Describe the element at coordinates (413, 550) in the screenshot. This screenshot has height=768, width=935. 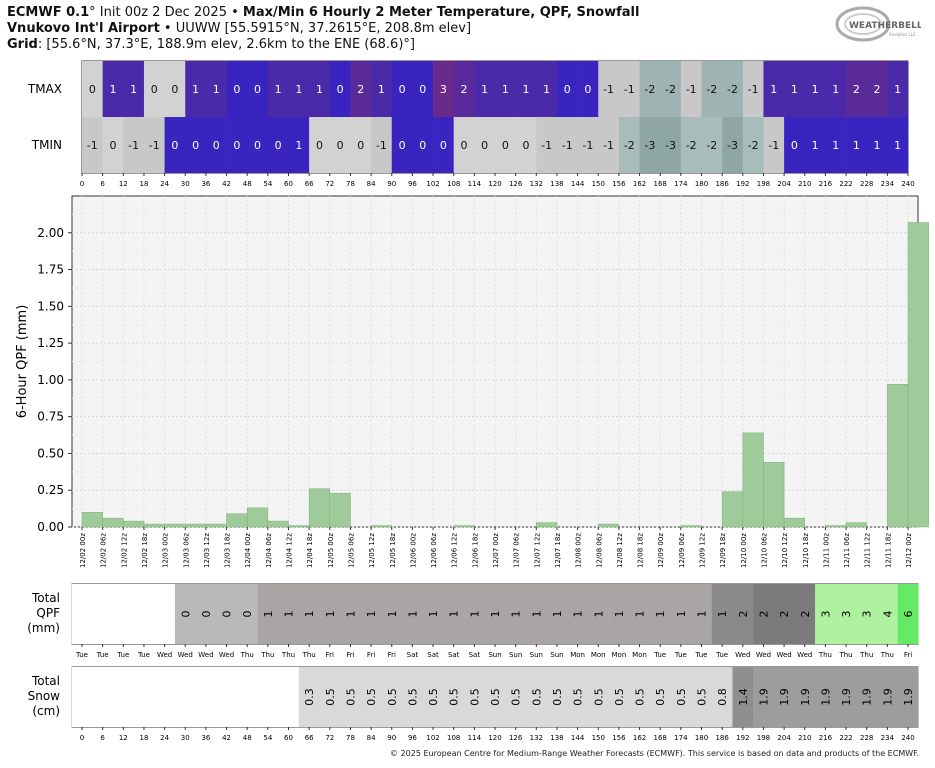
I see `x-tick-label: 12/06 00z` at that location.